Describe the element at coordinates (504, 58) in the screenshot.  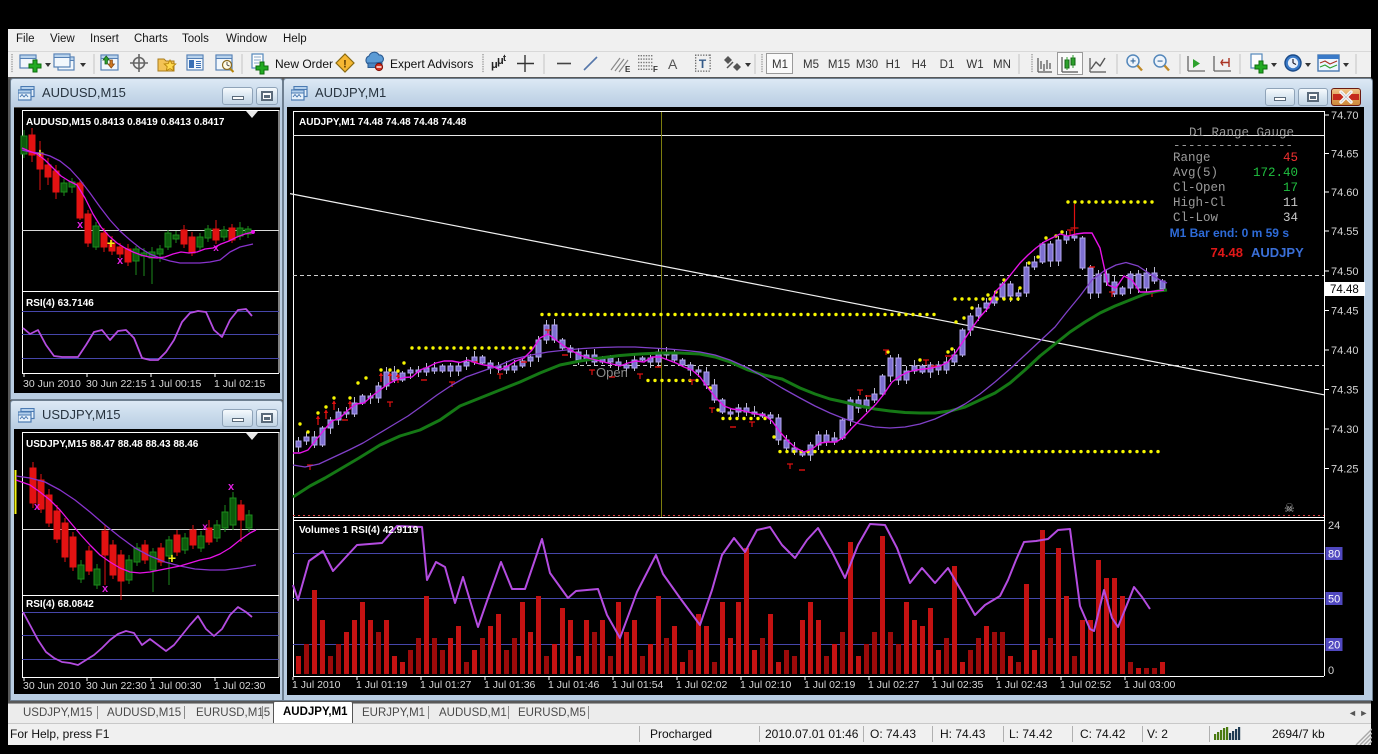
I see `svg-text: t` at that location.